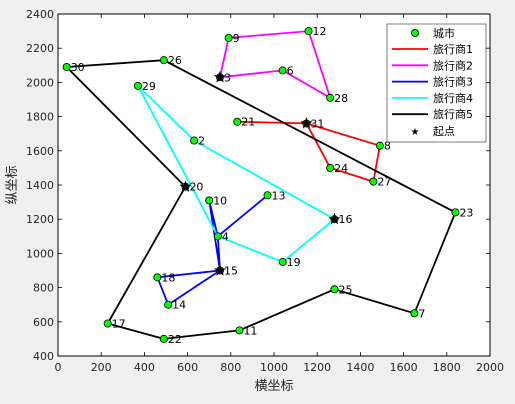  Describe the element at coordinates (466, 212) in the screenshot. I see `city-label-23: 23` at that location.